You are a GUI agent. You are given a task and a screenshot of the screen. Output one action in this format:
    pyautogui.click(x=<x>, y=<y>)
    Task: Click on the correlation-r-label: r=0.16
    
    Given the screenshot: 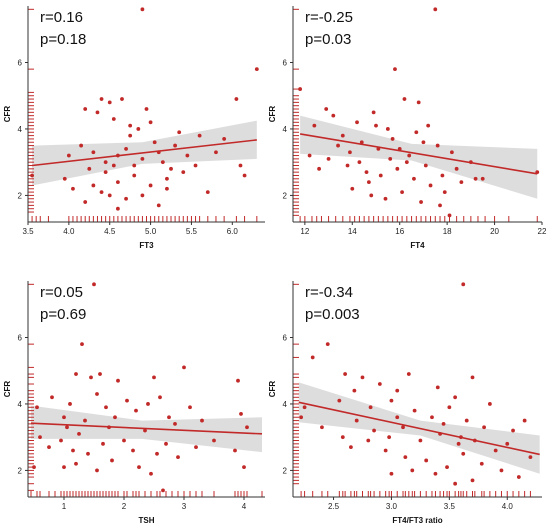 What is the action you would take?
    pyautogui.click(x=61, y=17)
    